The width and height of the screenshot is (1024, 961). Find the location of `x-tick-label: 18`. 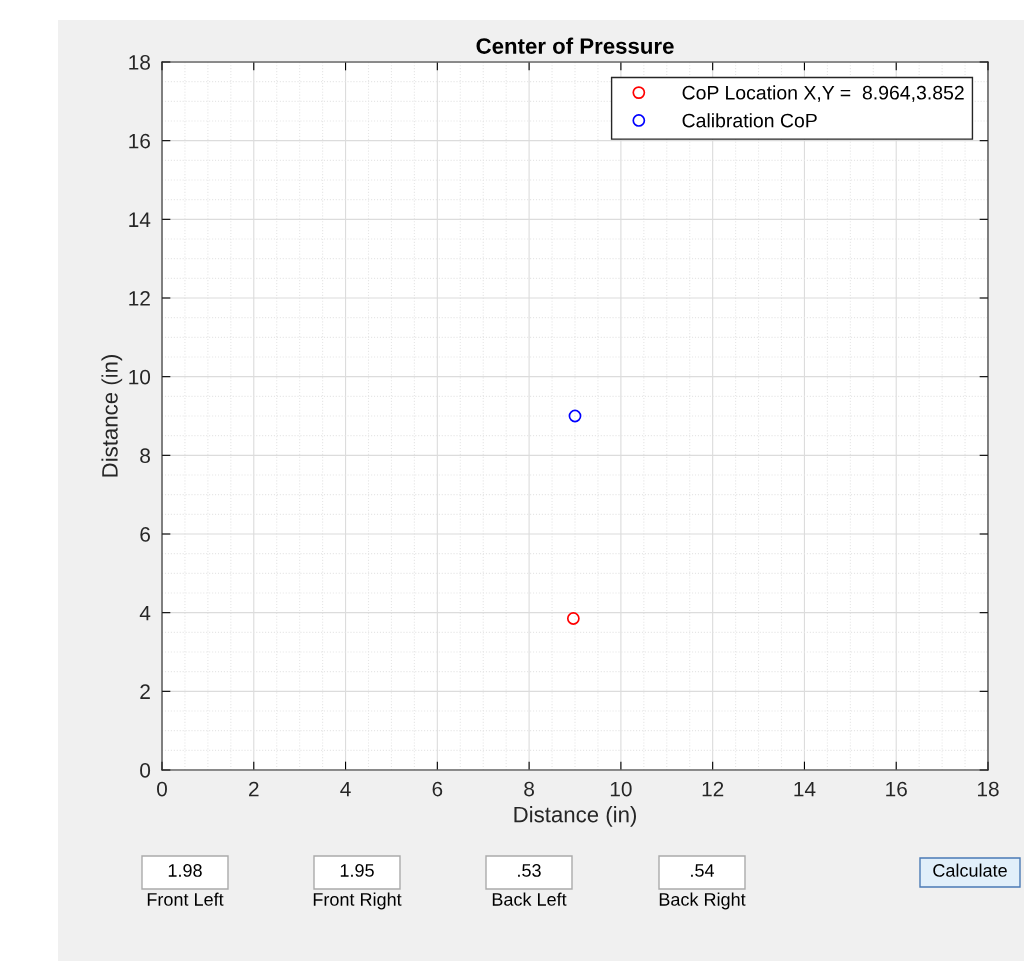

x-tick-label: 18 is located at coordinates (988, 789).